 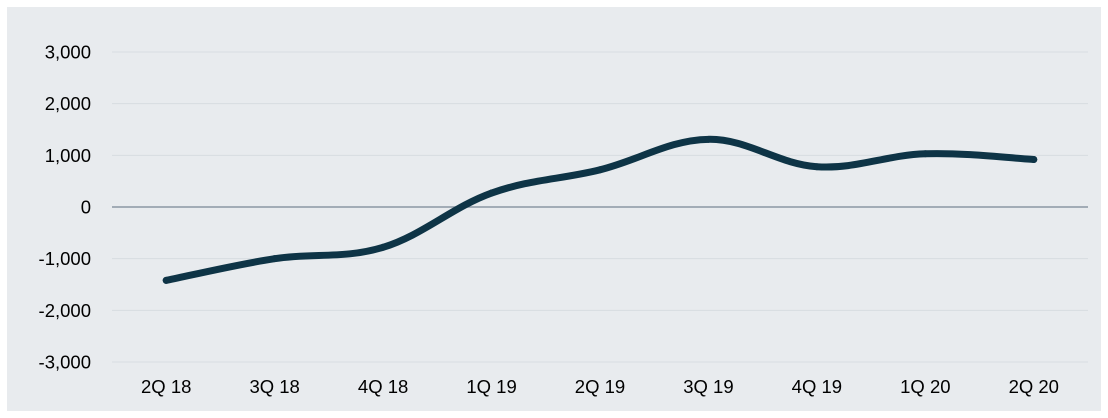 What do you see at coordinates (65, 362) in the screenshot?
I see `y-tick-label: -3,000` at bounding box center [65, 362].